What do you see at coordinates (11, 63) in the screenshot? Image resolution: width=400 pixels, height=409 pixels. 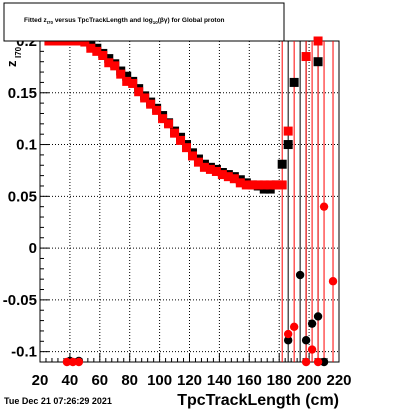 I see `svg-text: z` at bounding box center [11, 63].